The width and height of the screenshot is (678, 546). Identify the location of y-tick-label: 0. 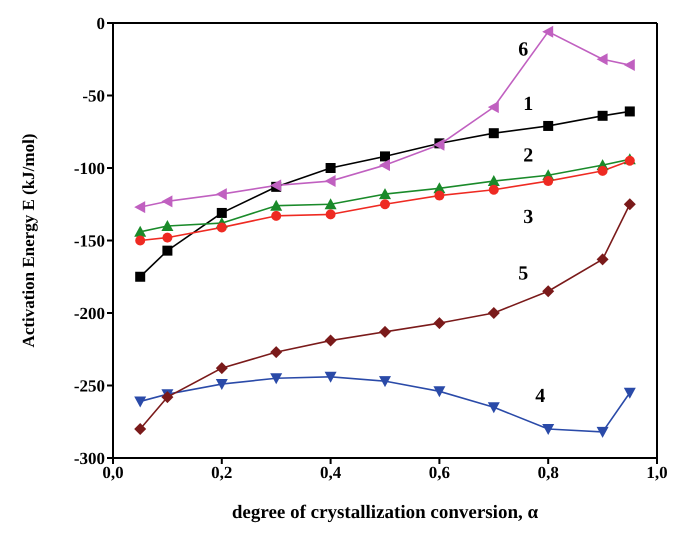
(100, 24).